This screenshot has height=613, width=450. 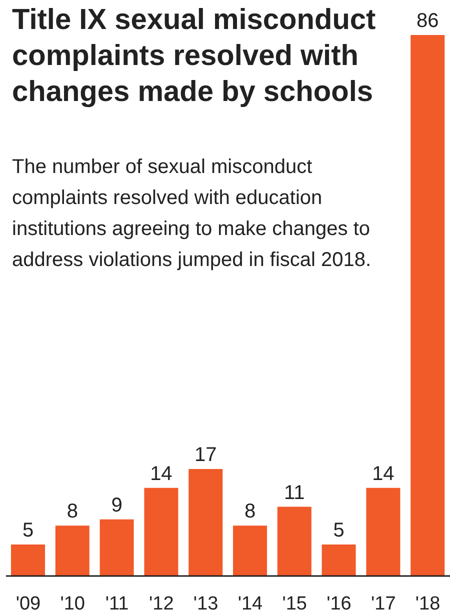 I want to click on x-tick-label: '13, so click(x=205, y=603).